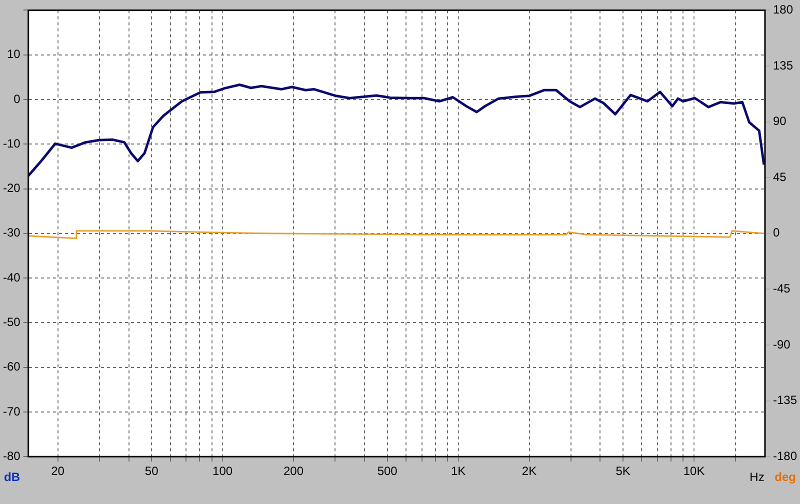  What do you see at coordinates (12, 477) in the screenshot?
I see `y-axis-title: dB` at bounding box center [12, 477].